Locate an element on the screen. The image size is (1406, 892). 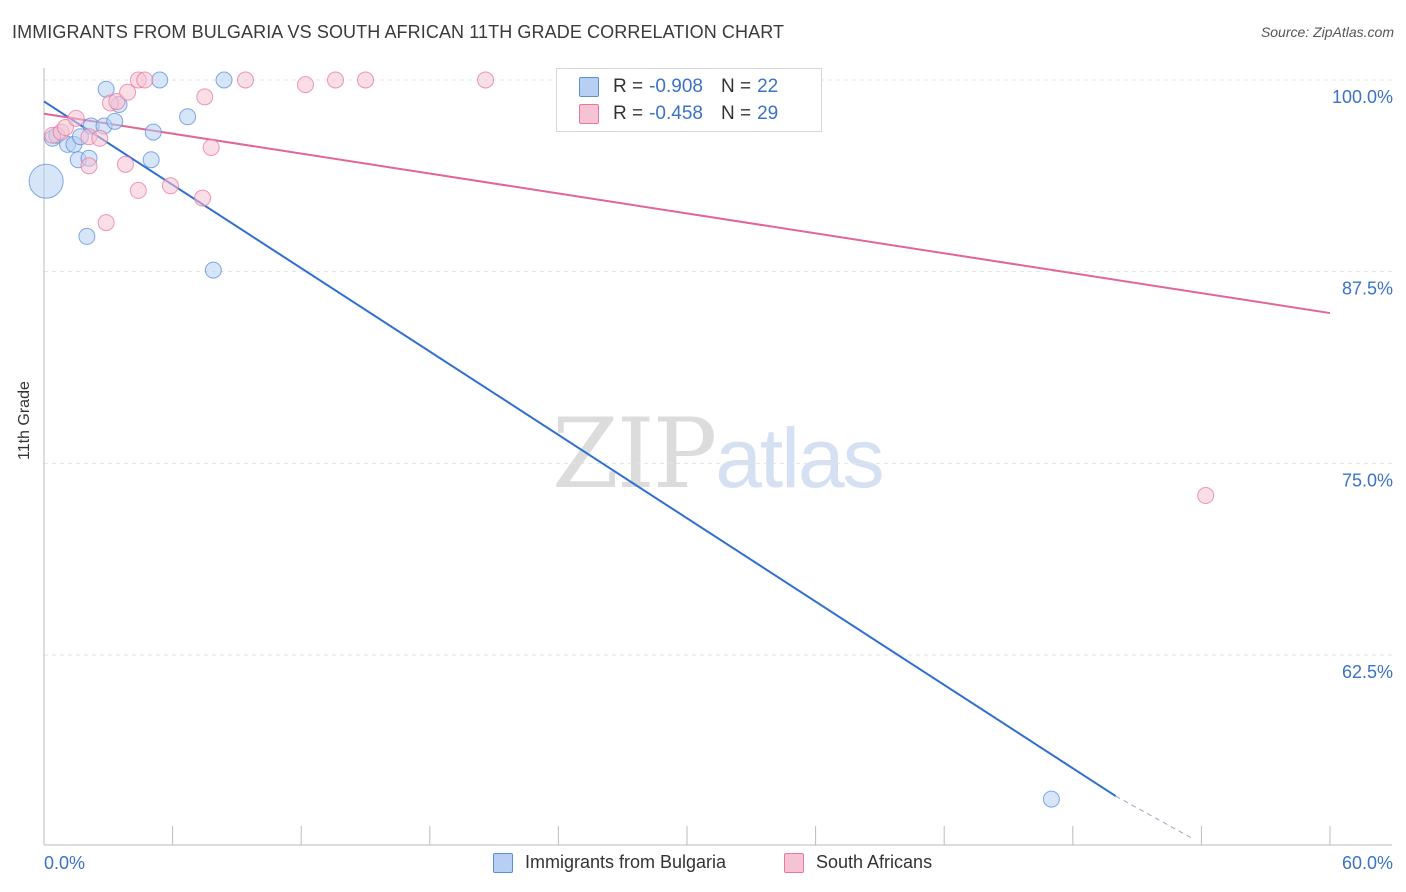
watermark-zip: ZIP is located at coordinates (634, 454).